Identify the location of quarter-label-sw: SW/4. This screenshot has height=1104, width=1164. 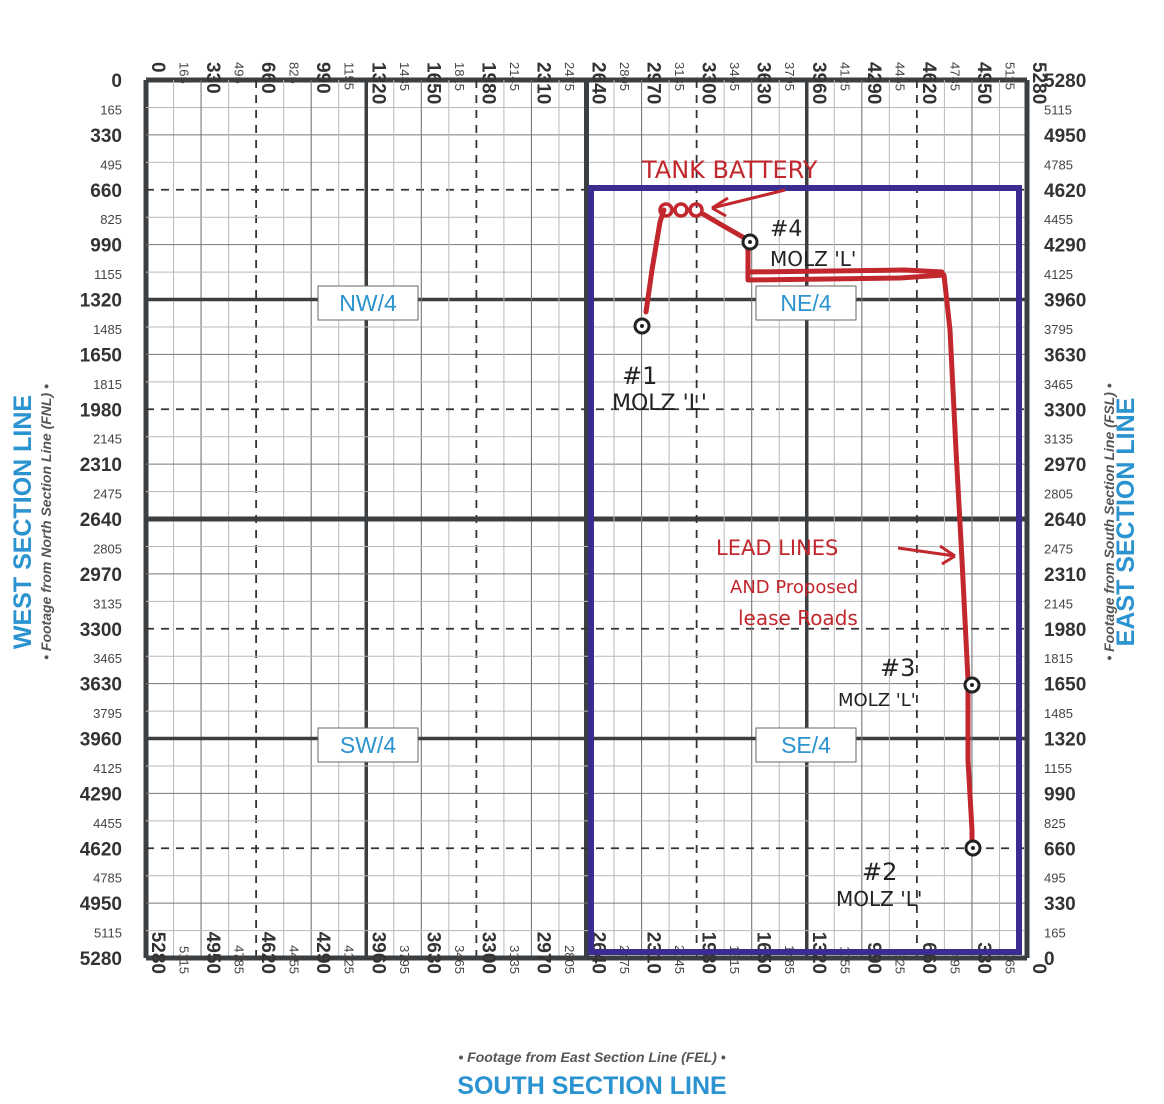
(368, 745).